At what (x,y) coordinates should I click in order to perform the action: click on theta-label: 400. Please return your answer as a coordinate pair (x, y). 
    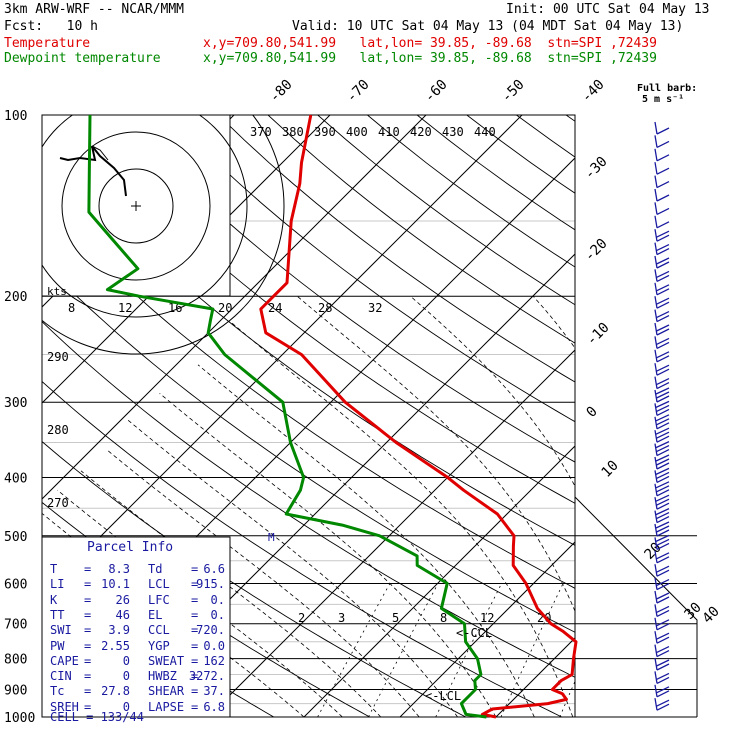
    Looking at the image, I should click on (357, 132).